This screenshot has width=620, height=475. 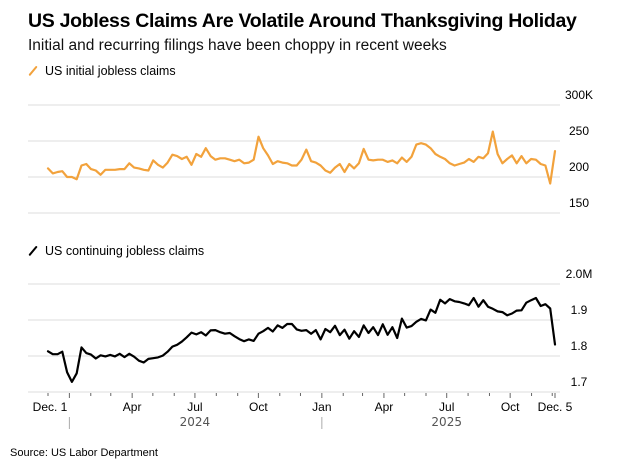 I want to click on x-tick-label: Dec. 1, so click(x=50, y=407).